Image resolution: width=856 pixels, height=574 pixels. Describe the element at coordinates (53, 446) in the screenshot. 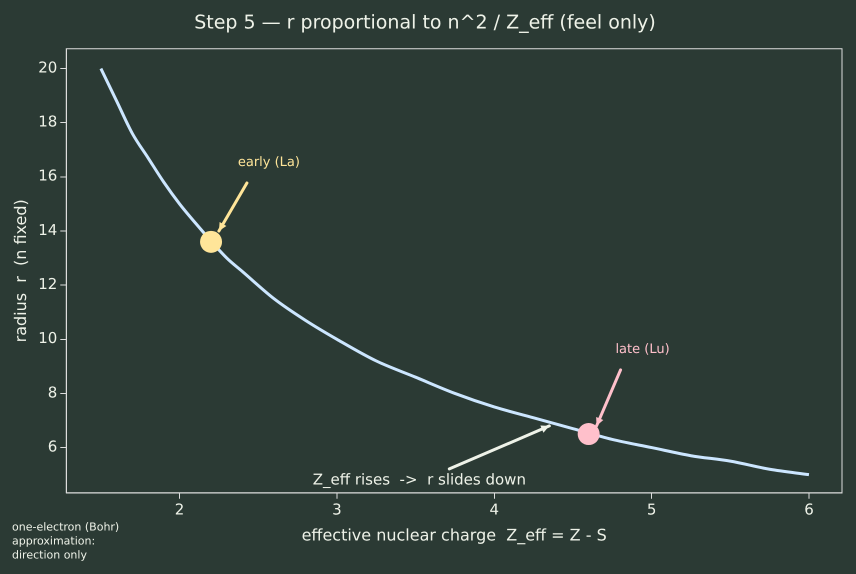

I see `y-tick-label: 6` at that location.